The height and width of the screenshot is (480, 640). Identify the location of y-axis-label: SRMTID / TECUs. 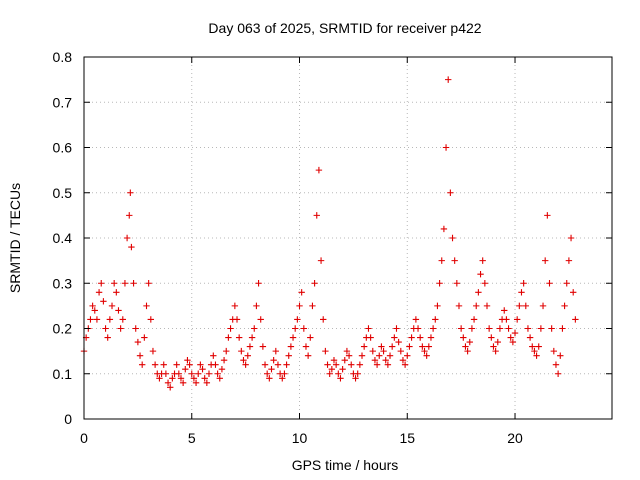
(15, 238).